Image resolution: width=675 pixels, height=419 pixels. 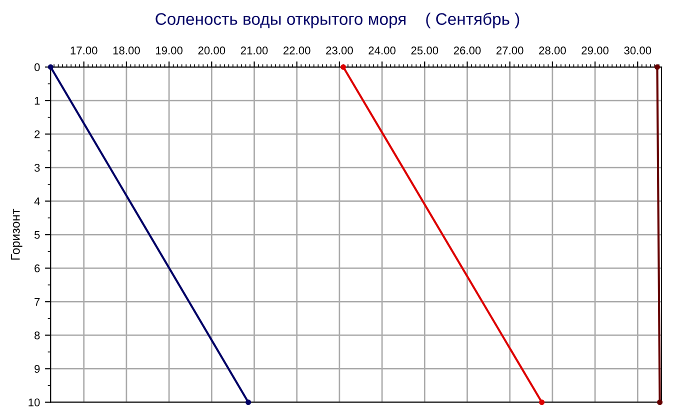 What do you see at coordinates (37, 168) in the screenshot?
I see `y-tick-label: 3` at bounding box center [37, 168].